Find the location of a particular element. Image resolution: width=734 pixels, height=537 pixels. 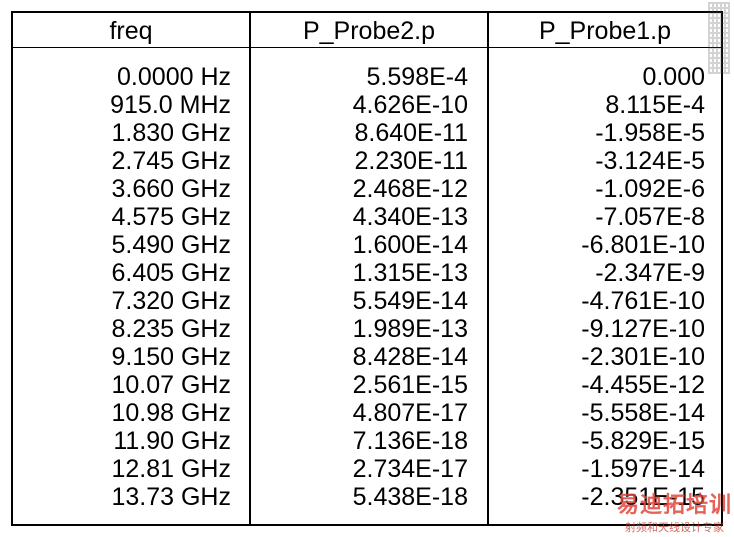

p-probe2-cell: 4.340E-13 is located at coordinates (410, 217).